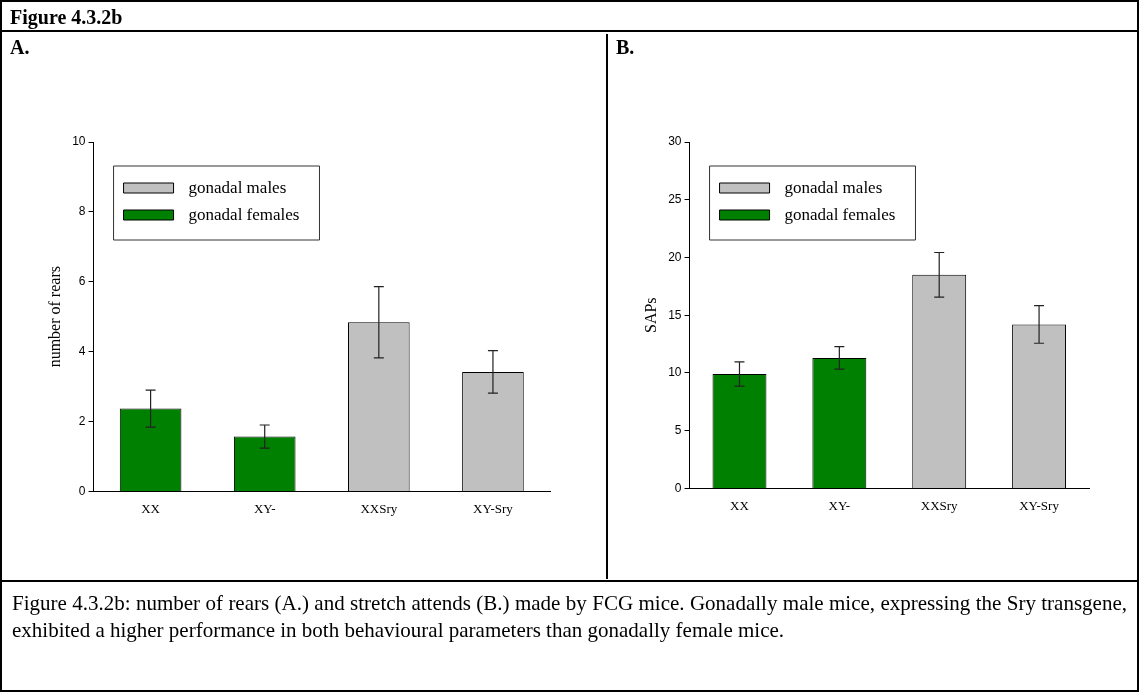 The width and height of the screenshot is (1139, 692). Describe the element at coordinates (675, 314) in the screenshot. I see `y-tick-label: 15` at that location.